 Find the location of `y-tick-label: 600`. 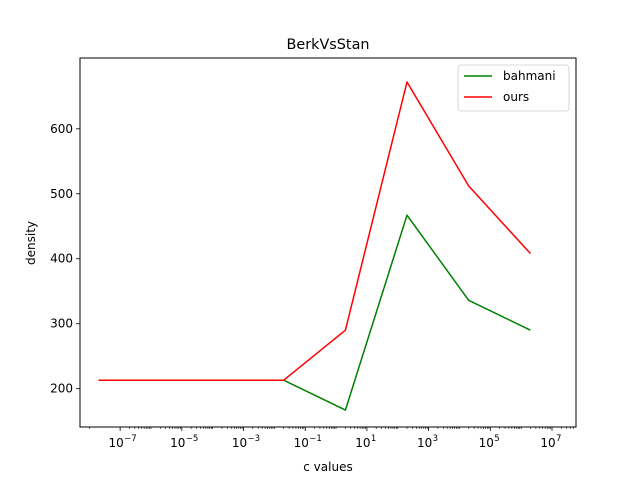

y-tick-label: 600 is located at coordinates (61, 129).